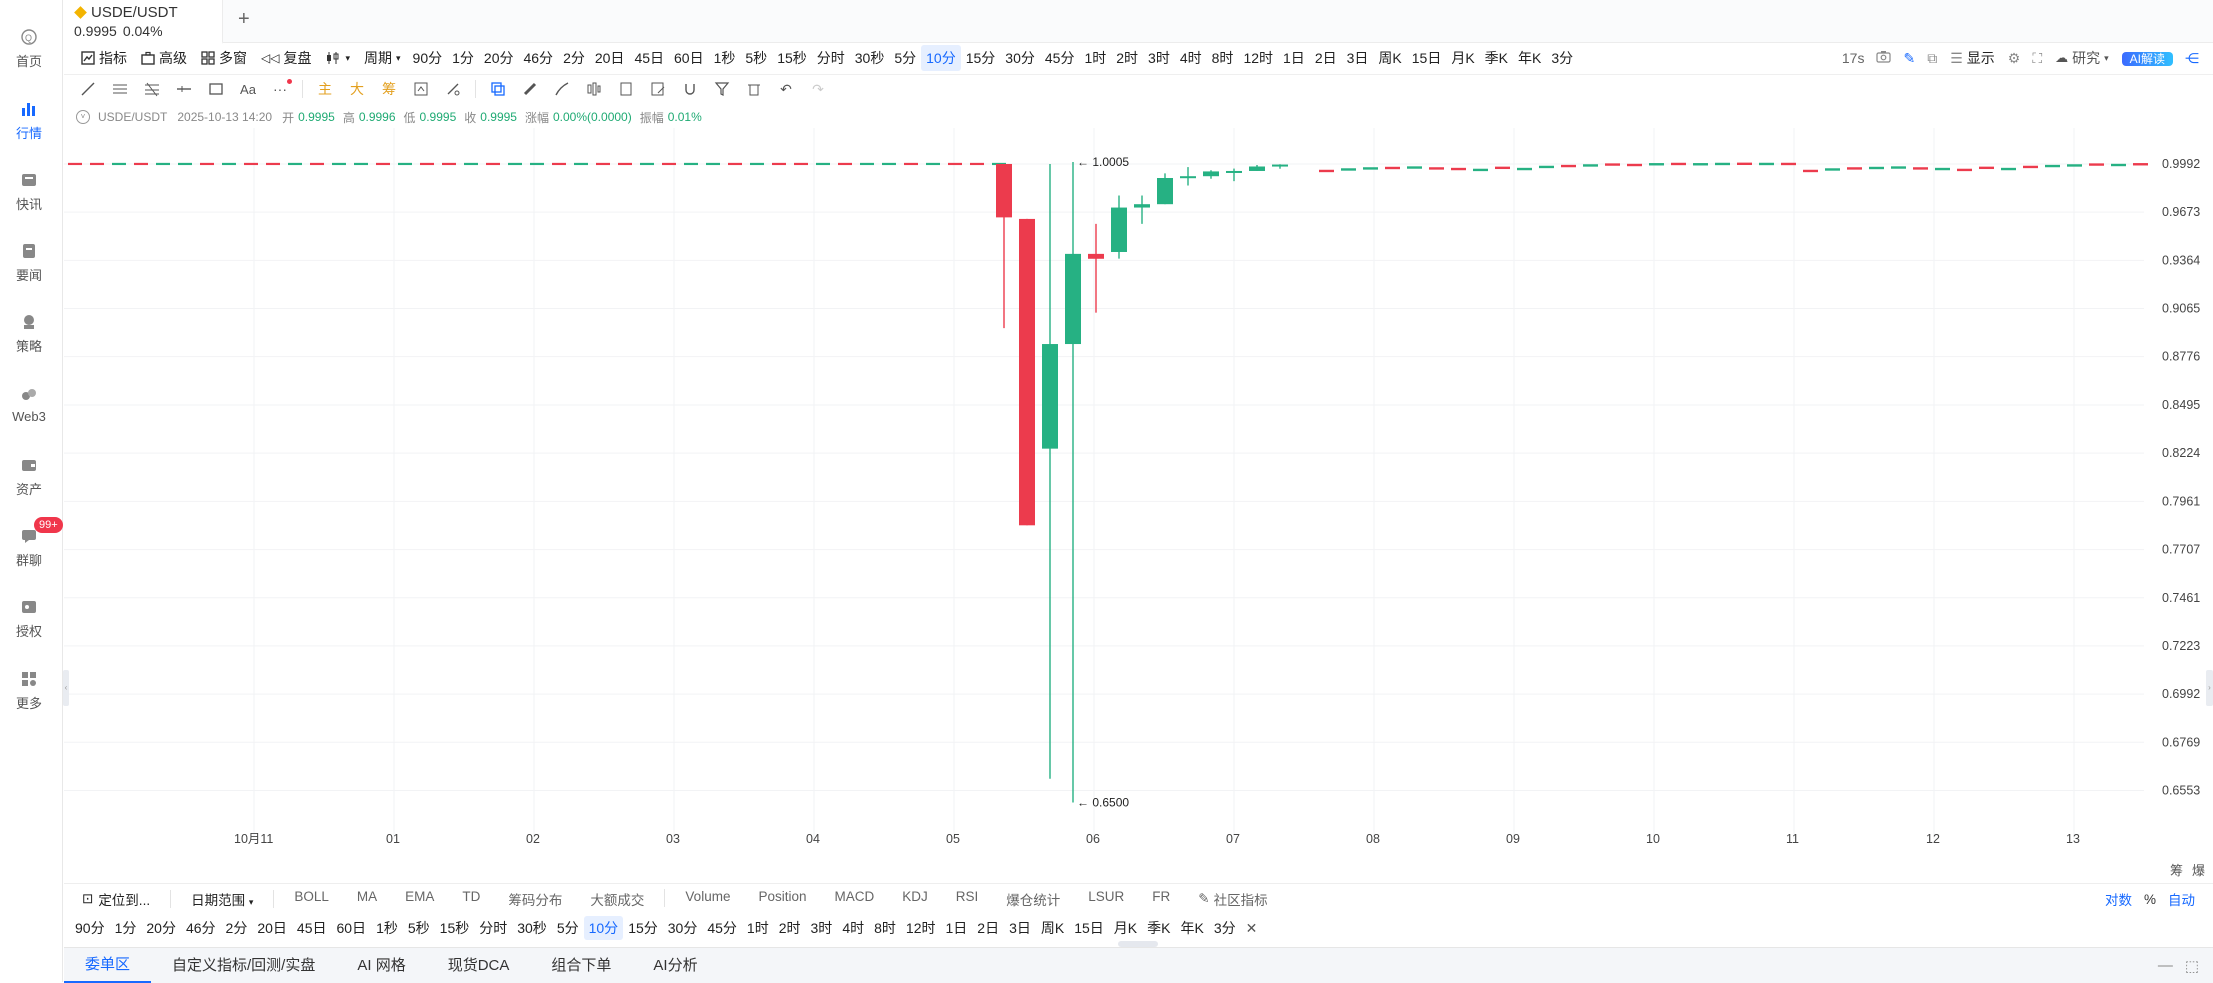  What do you see at coordinates (1095, 58) in the screenshot?
I see `period-option: 1时` at bounding box center [1095, 58].